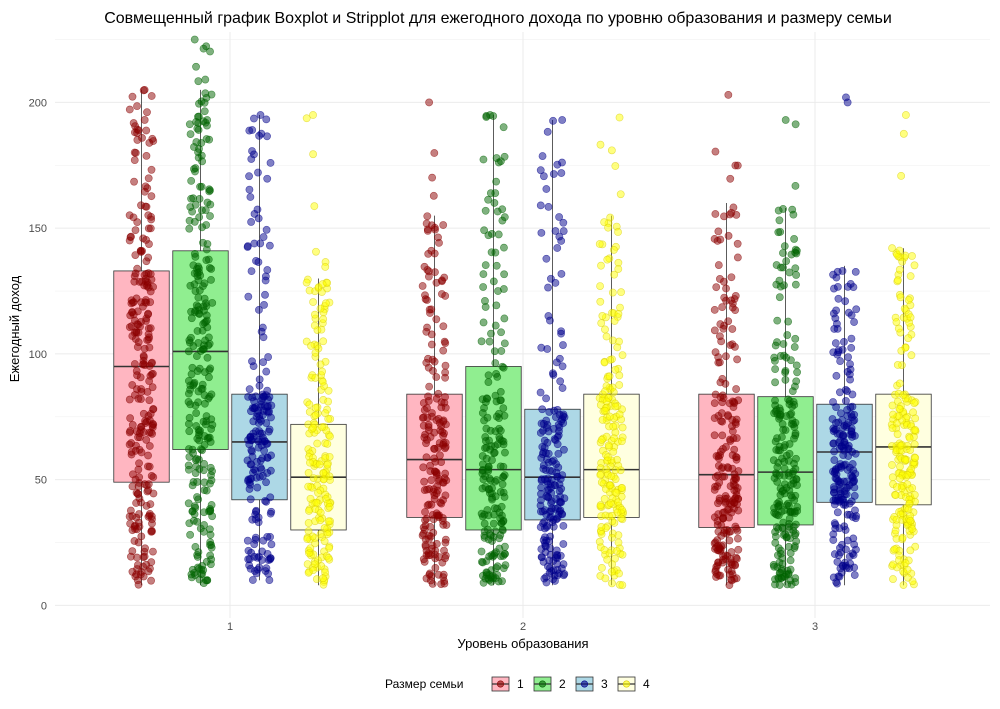 This screenshot has width=1000, height=709. I want to click on legend-label: 3, so click(604, 684).